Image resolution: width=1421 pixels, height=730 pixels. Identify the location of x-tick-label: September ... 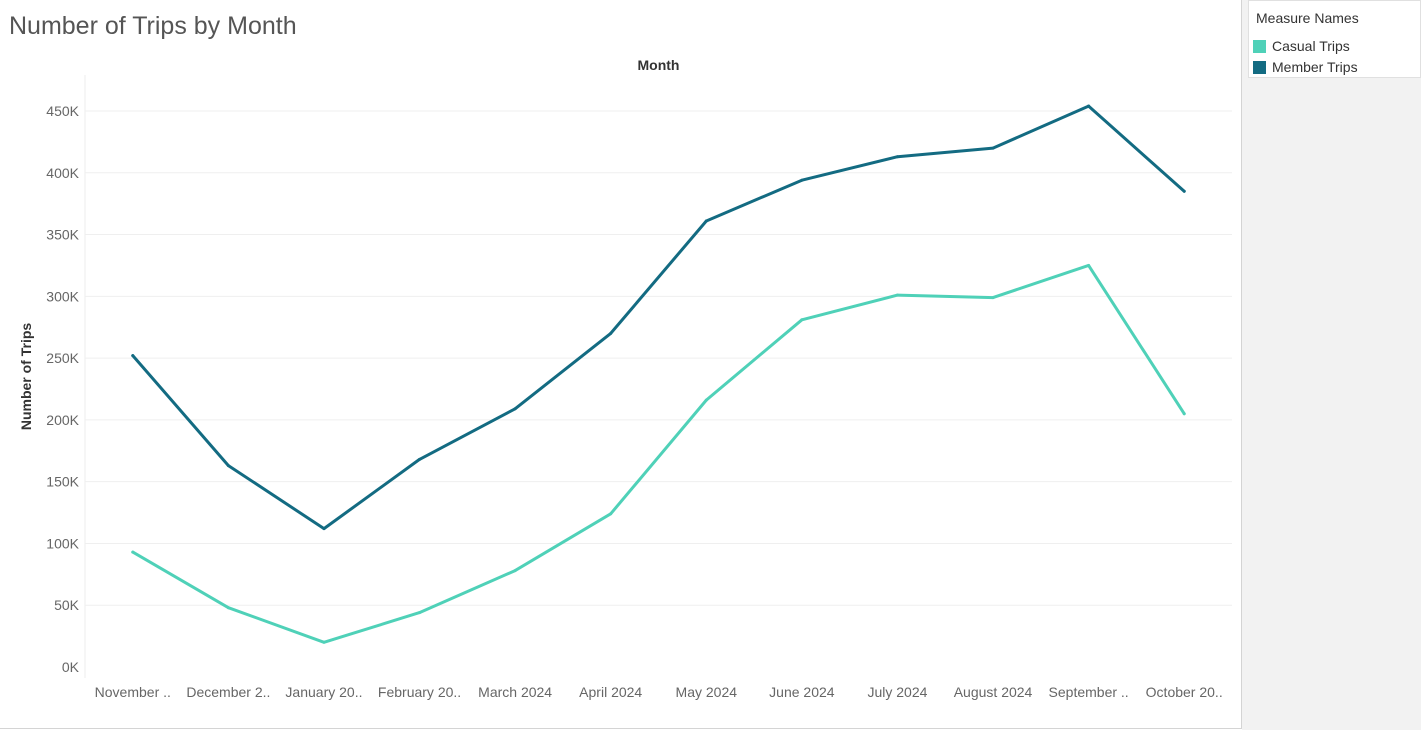
(1089, 692).